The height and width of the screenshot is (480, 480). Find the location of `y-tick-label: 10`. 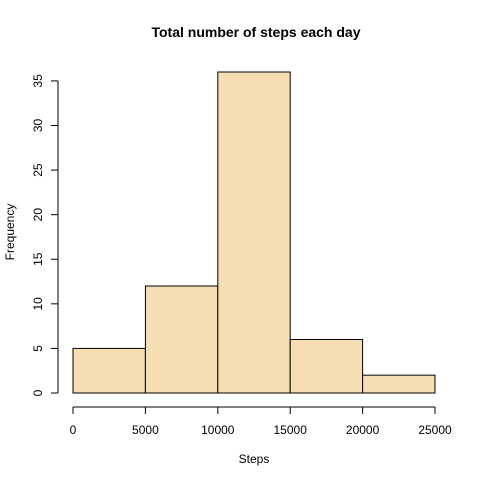

y-tick-label: 10 is located at coordinates (38, 304).